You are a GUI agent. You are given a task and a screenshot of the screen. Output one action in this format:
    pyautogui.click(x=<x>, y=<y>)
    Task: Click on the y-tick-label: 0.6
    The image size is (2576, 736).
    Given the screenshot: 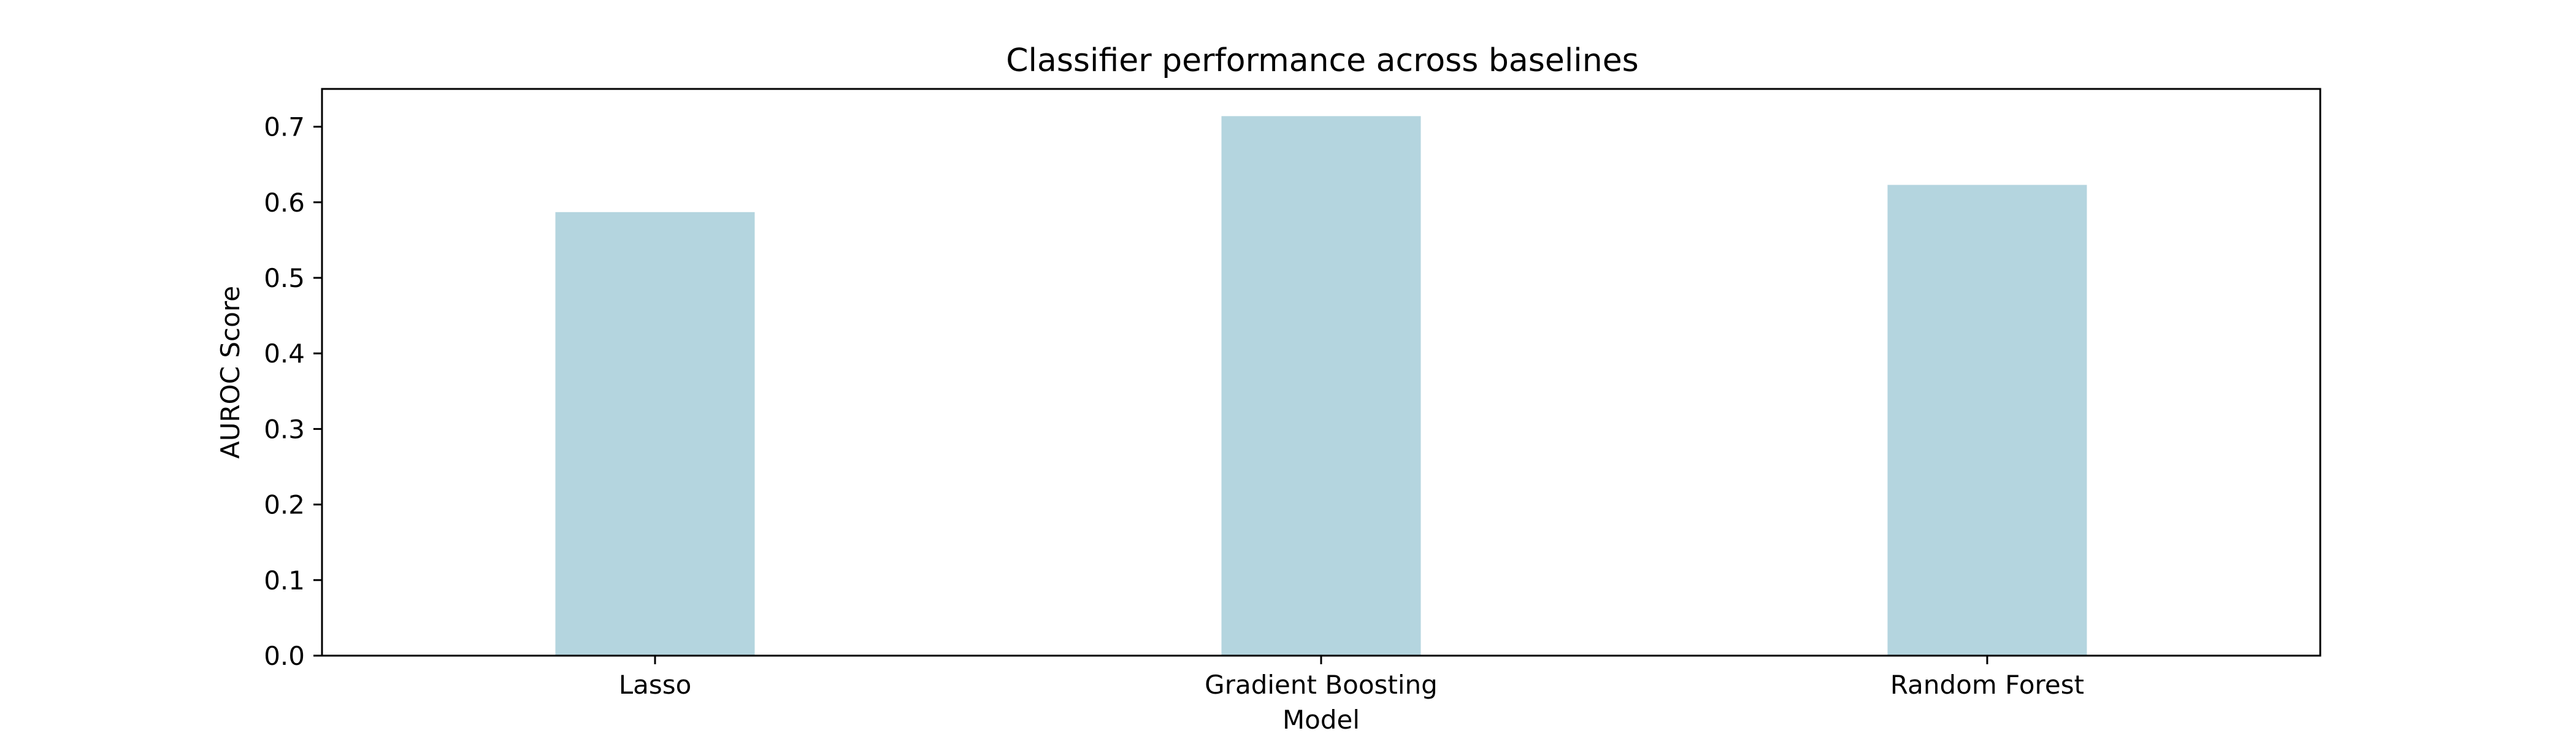 What is the action you would take?
    pyautogui.click(x=284, y=203)
    